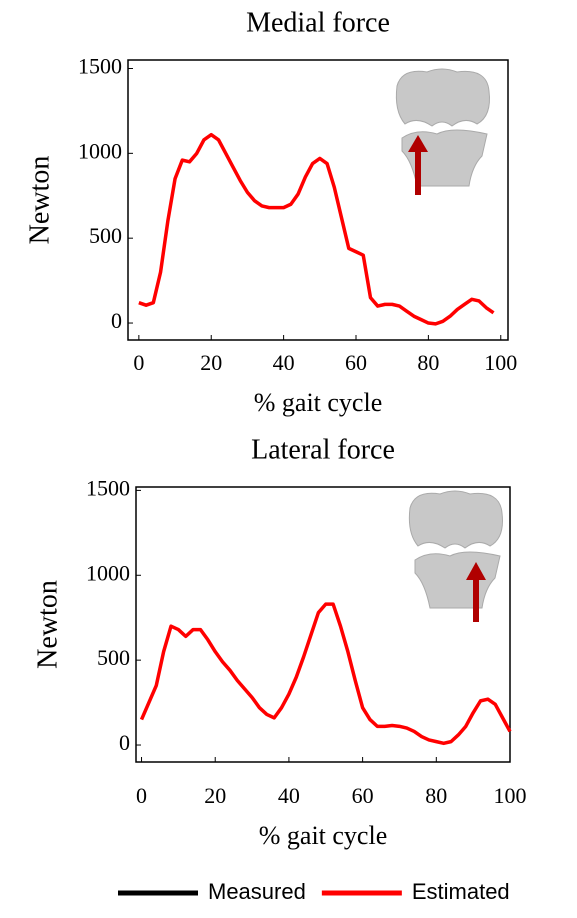  What do you see at coordinates (323, 449) in the screenshot?
I see `chart-title: Lateral force` at bounding box center [323, 449].